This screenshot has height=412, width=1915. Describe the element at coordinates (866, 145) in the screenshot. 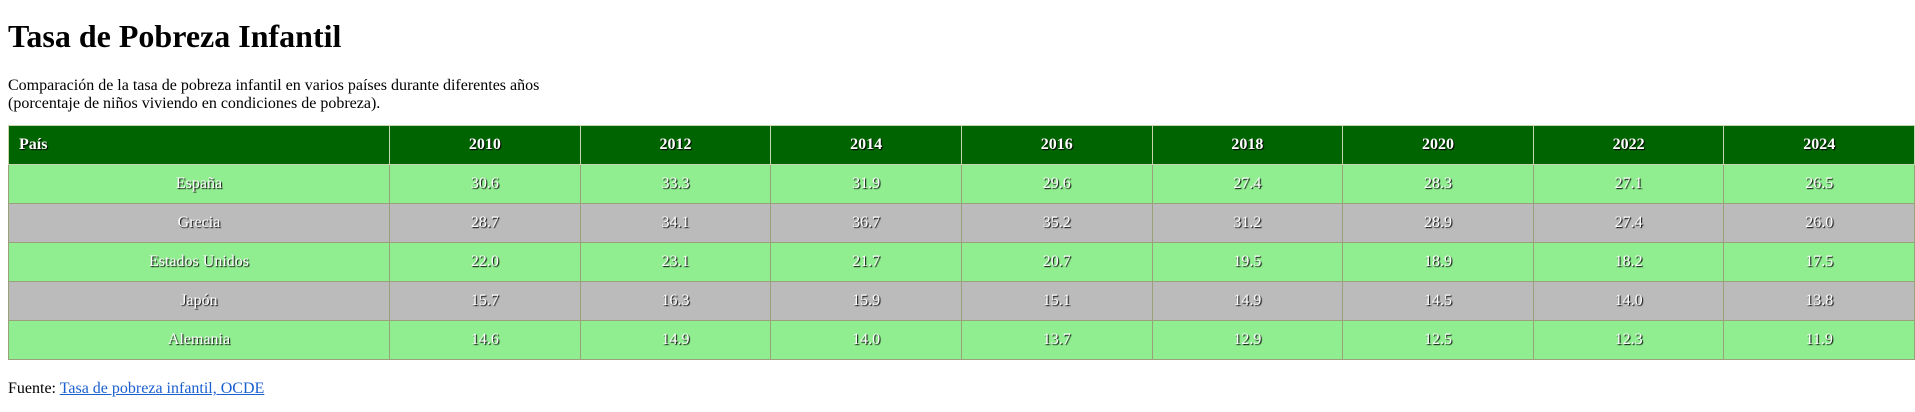

I see `column-header-2014: 2014` at that location.